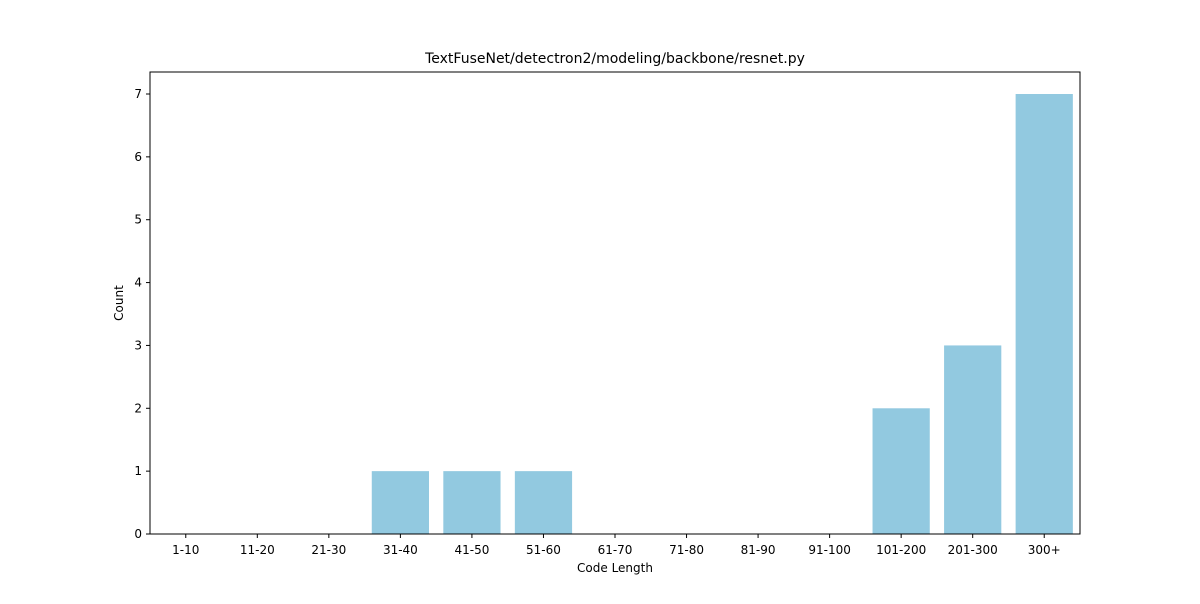 This screenshot has height=604, width=1200. Describe the element at coordinates (138, 157) in the screenshot. I see `y-tick-label: 6` at that location.